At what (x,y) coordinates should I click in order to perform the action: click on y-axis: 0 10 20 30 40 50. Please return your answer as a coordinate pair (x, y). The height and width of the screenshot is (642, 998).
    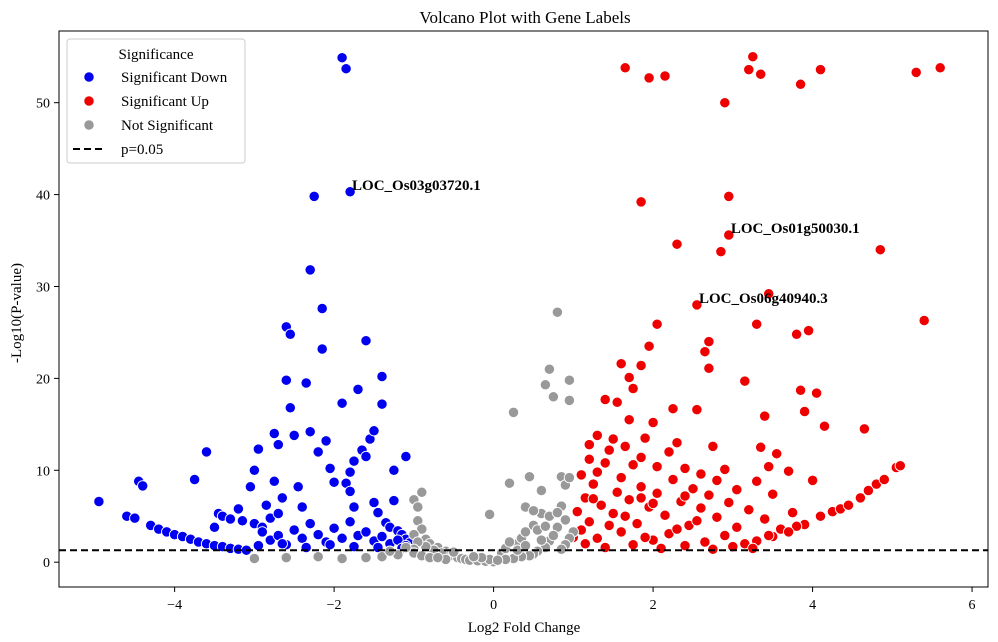
    Looking at the image, I should click on (47, 334).